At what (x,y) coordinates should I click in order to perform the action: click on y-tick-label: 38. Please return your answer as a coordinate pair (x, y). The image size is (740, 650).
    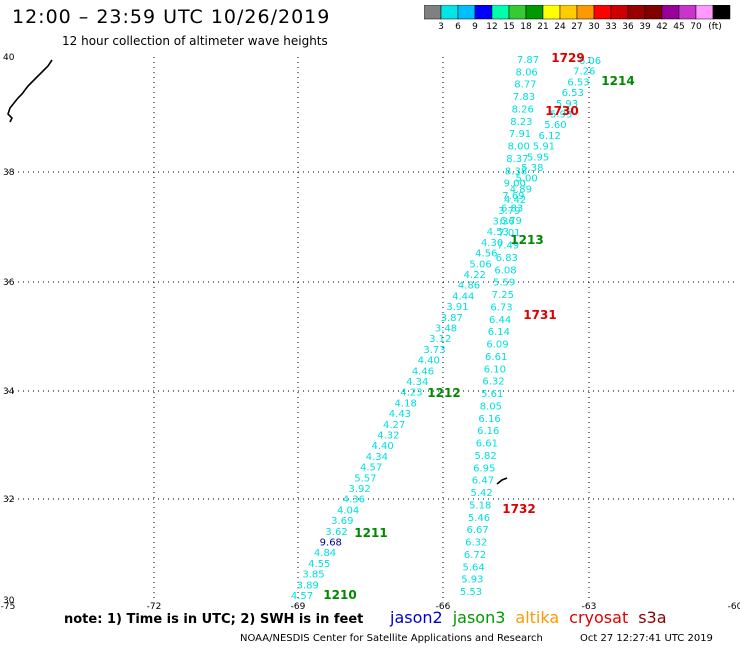
    Looking at the image, I should click on (9, 173).